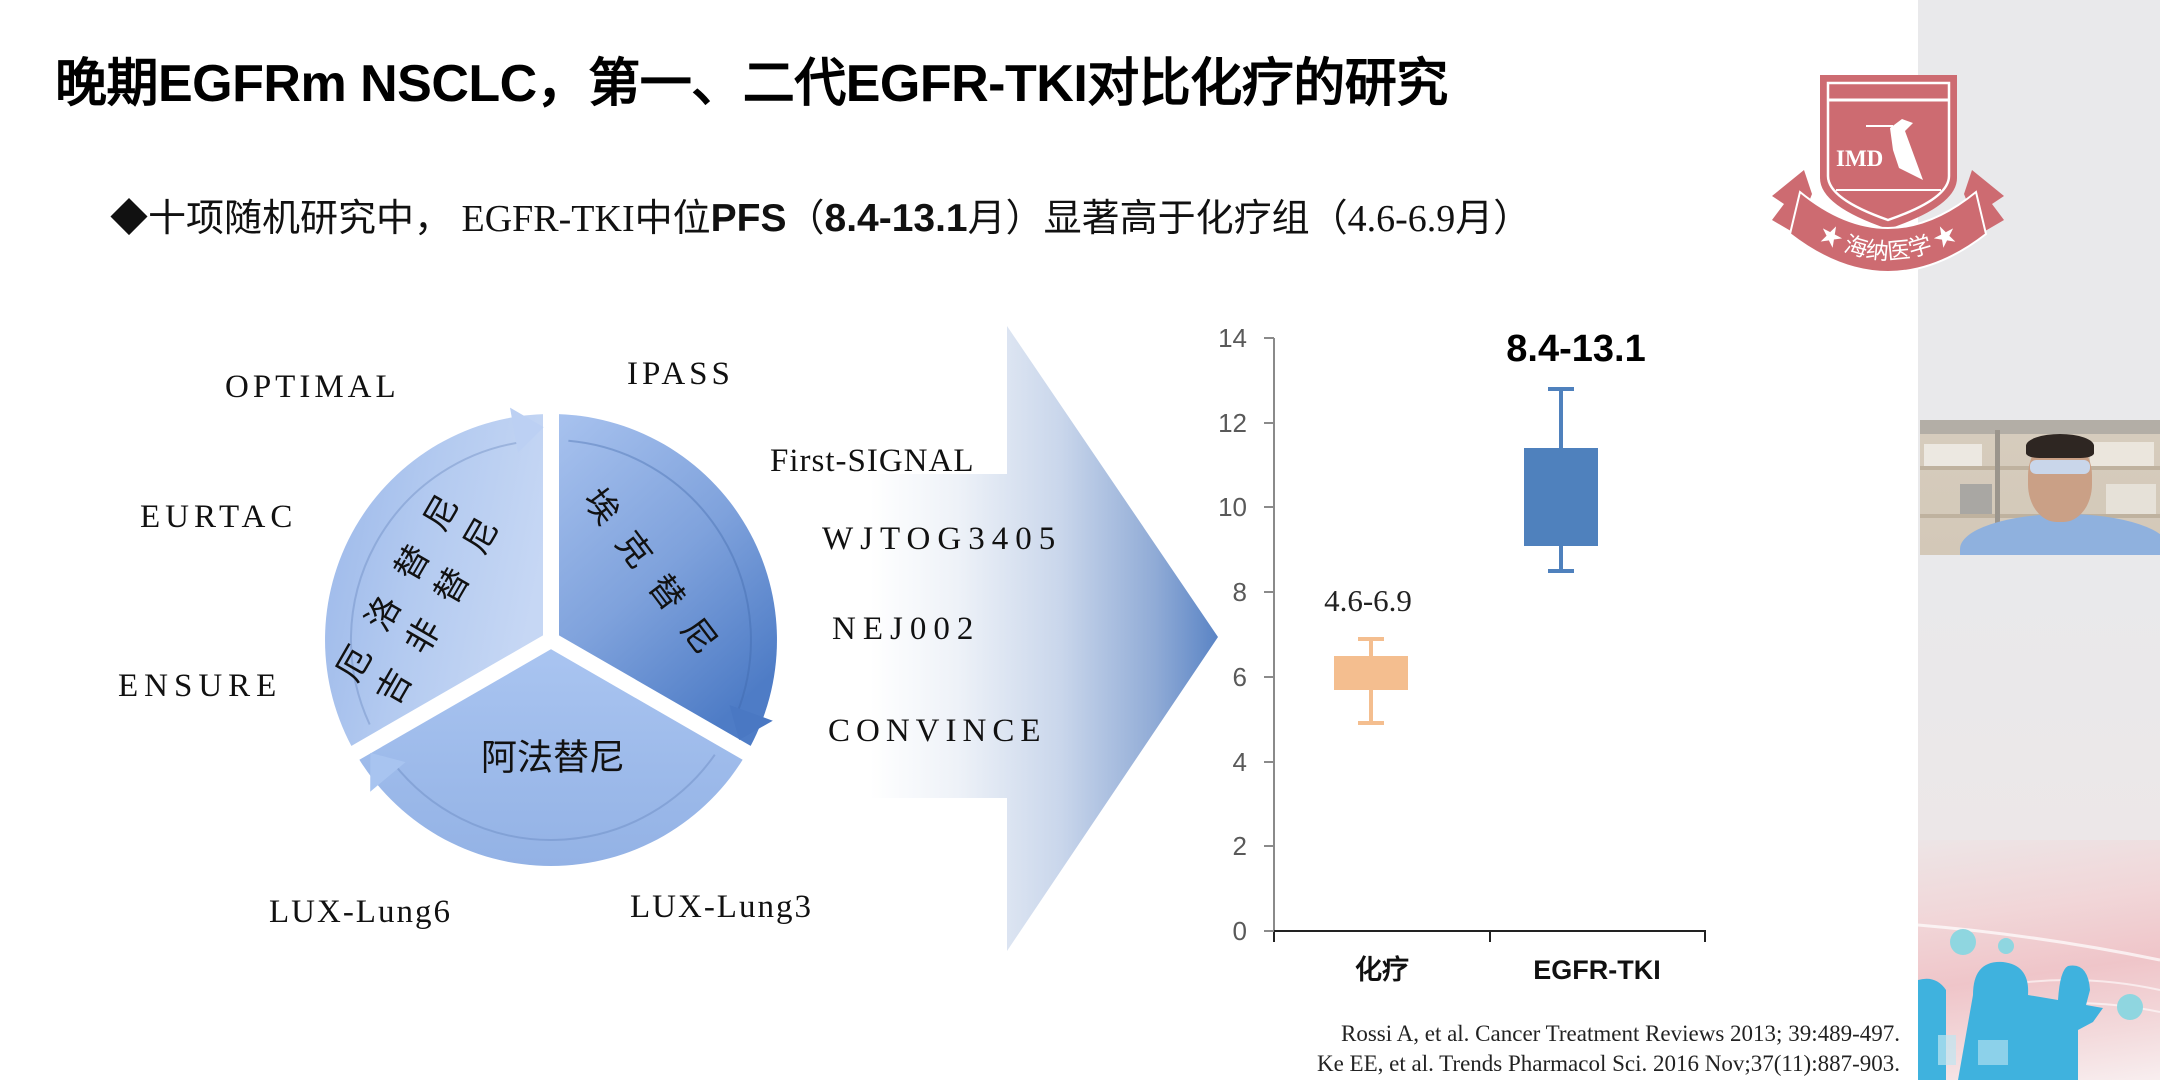  I want to click on logo-bird-icon, so click(1906, 149).